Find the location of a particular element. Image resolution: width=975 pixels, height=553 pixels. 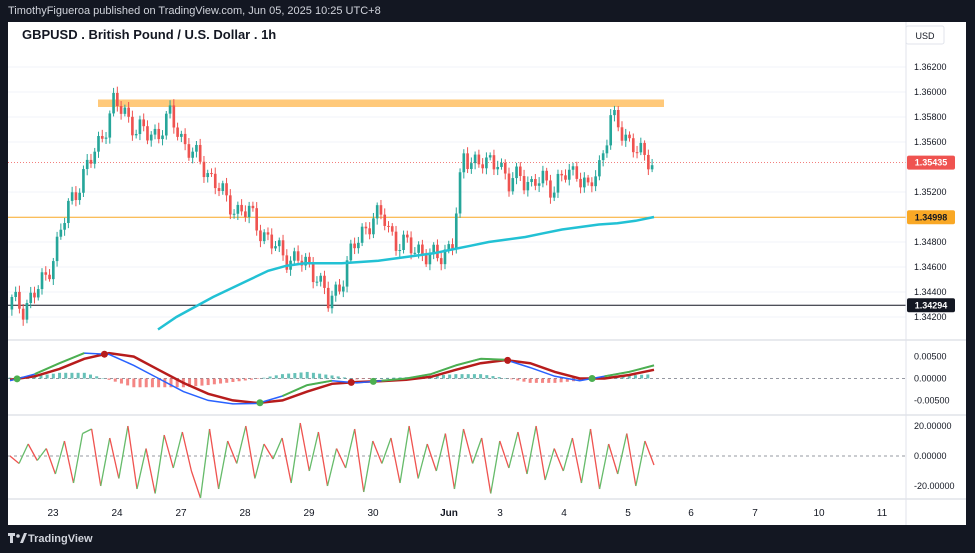

time-tick: 11 is located at coordinates (882, 513).